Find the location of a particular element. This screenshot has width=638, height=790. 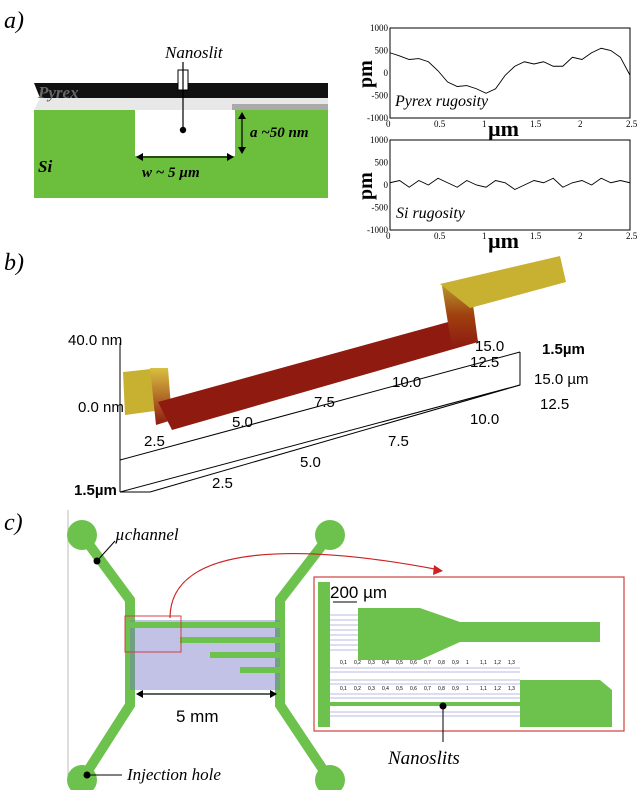

y-tick-label: 1000 is located at coordinates (379, 28).